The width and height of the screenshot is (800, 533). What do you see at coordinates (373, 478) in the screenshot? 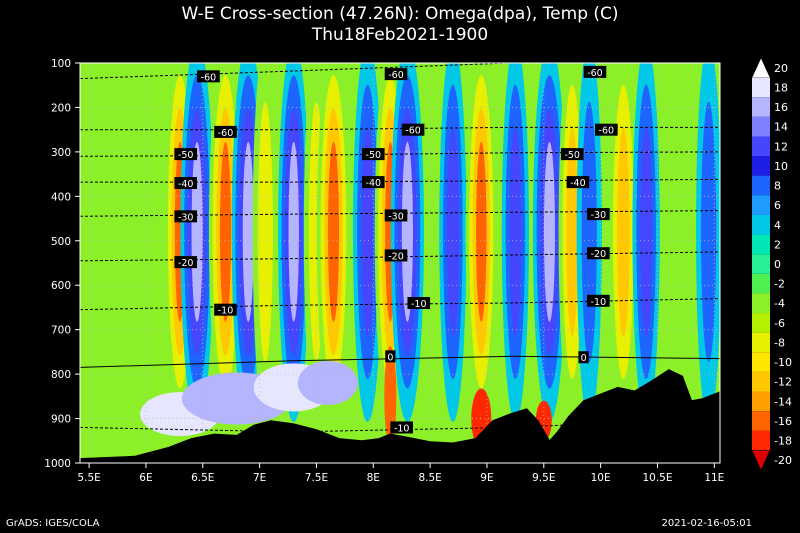
I see `x-tick-label: 8E` at bounding box center [373, 478].